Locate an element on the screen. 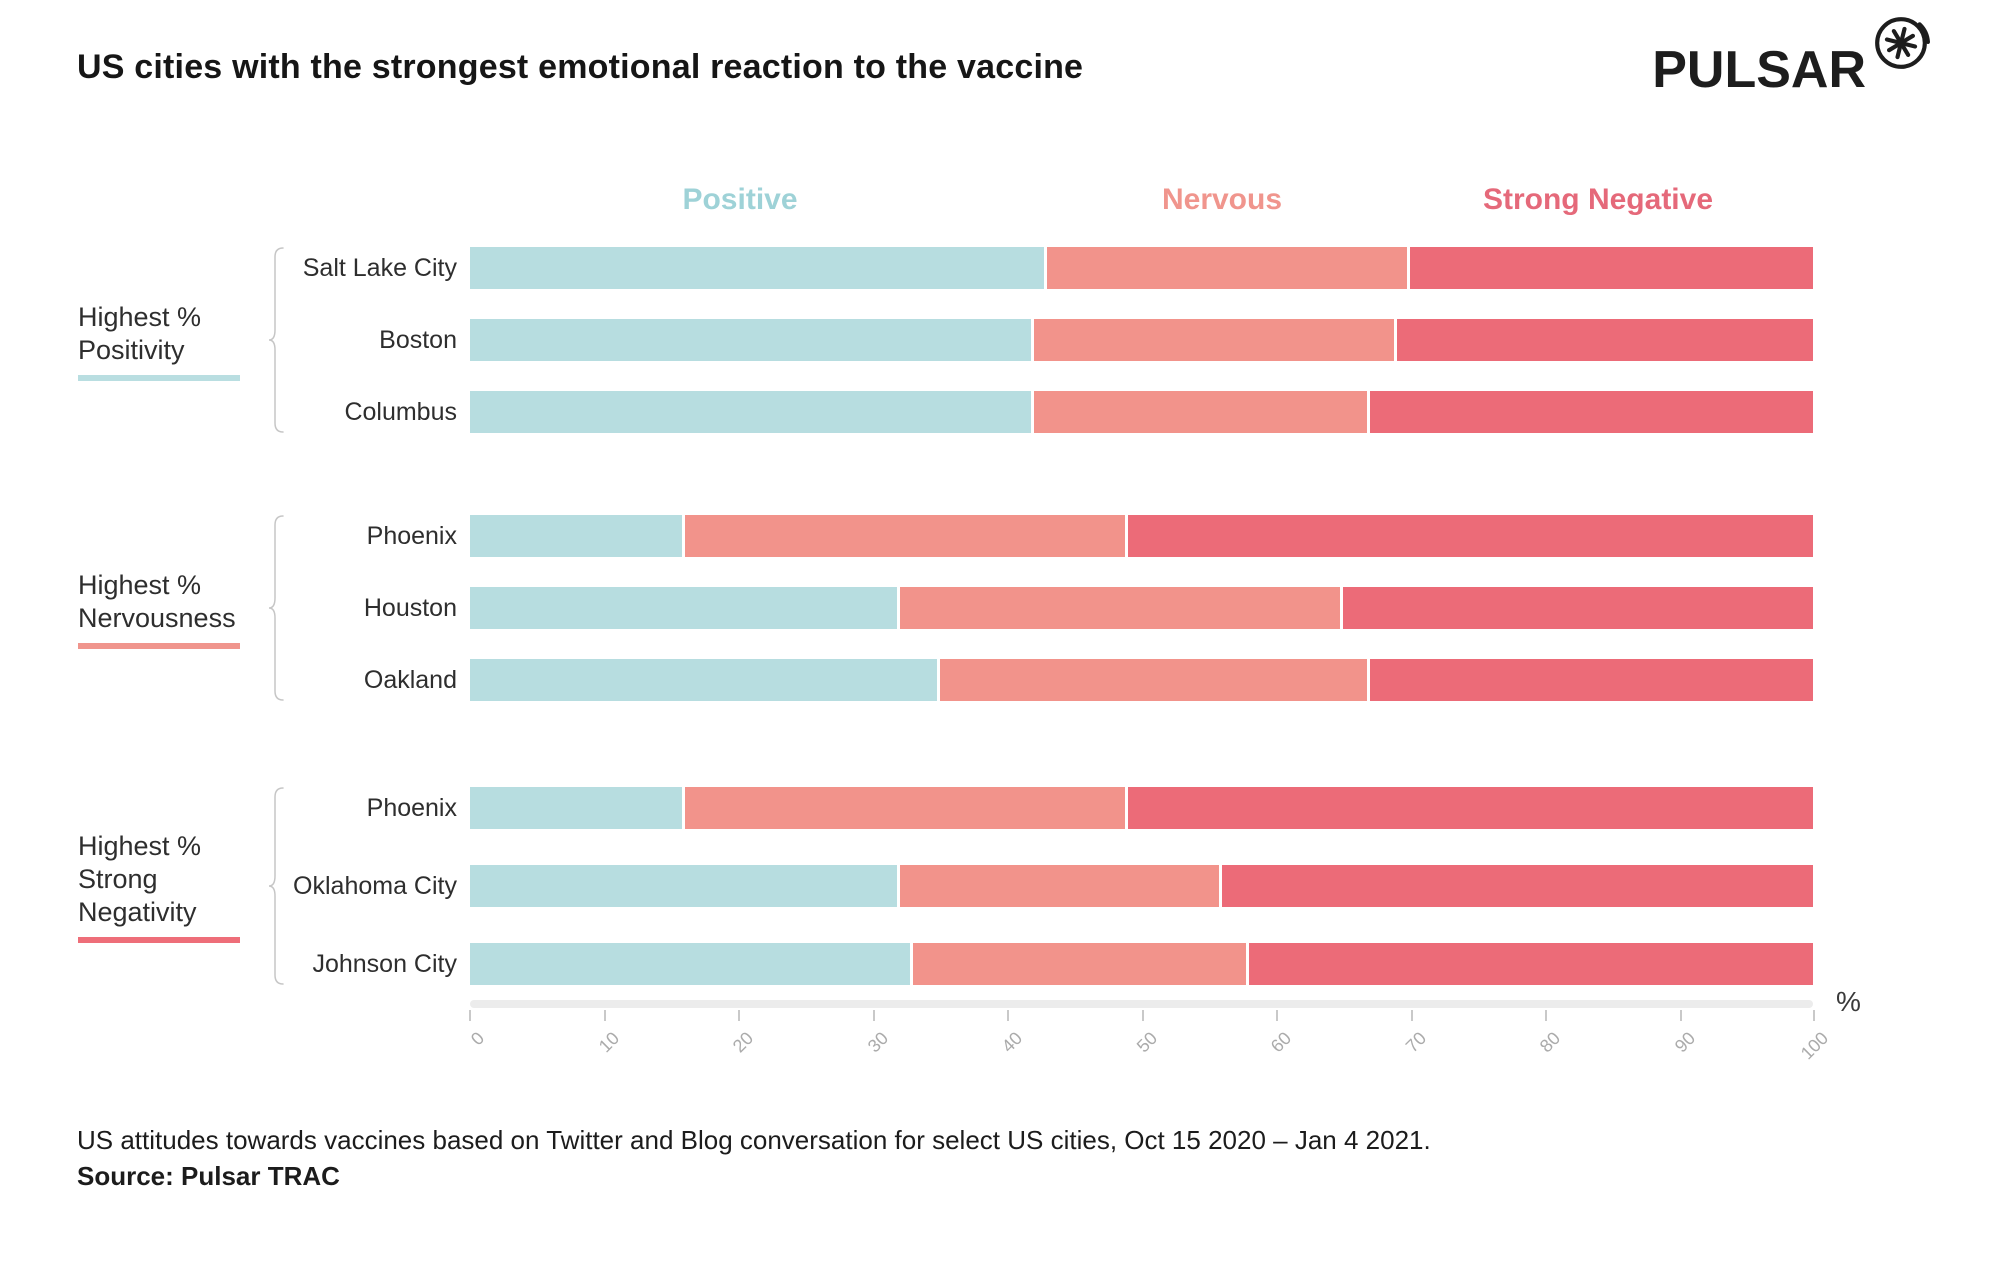 This screenshot has height=1268, width=2000. x-axis-tick-label: 100 is located at coordinates (1814, 1046).